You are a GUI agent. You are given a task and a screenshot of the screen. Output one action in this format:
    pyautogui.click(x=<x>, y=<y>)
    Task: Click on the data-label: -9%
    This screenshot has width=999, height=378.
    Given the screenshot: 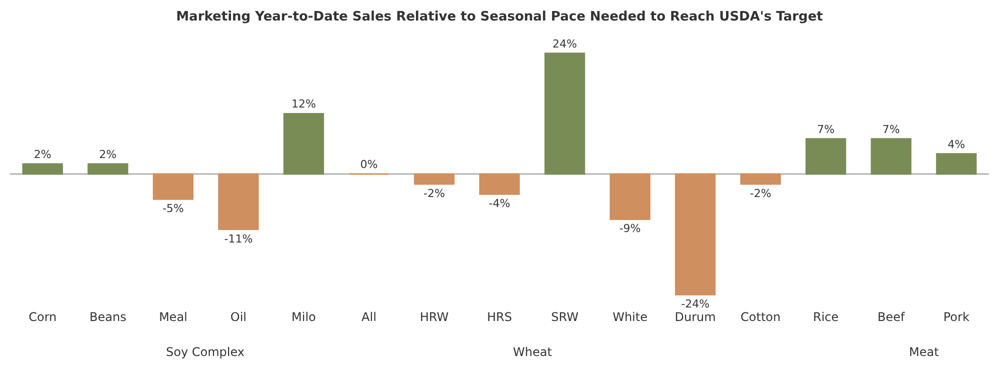 What is the action you would take?
    pyautogui.click(x=630, y=229)
    